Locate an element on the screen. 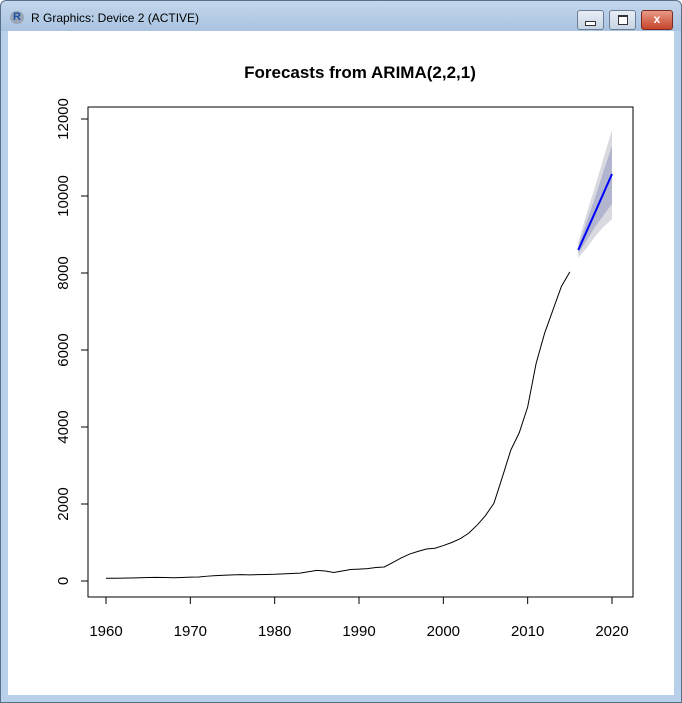  title-bar: R R Graphics: Device 2 (ACTIVE) x is located at coordinates (341, 16).